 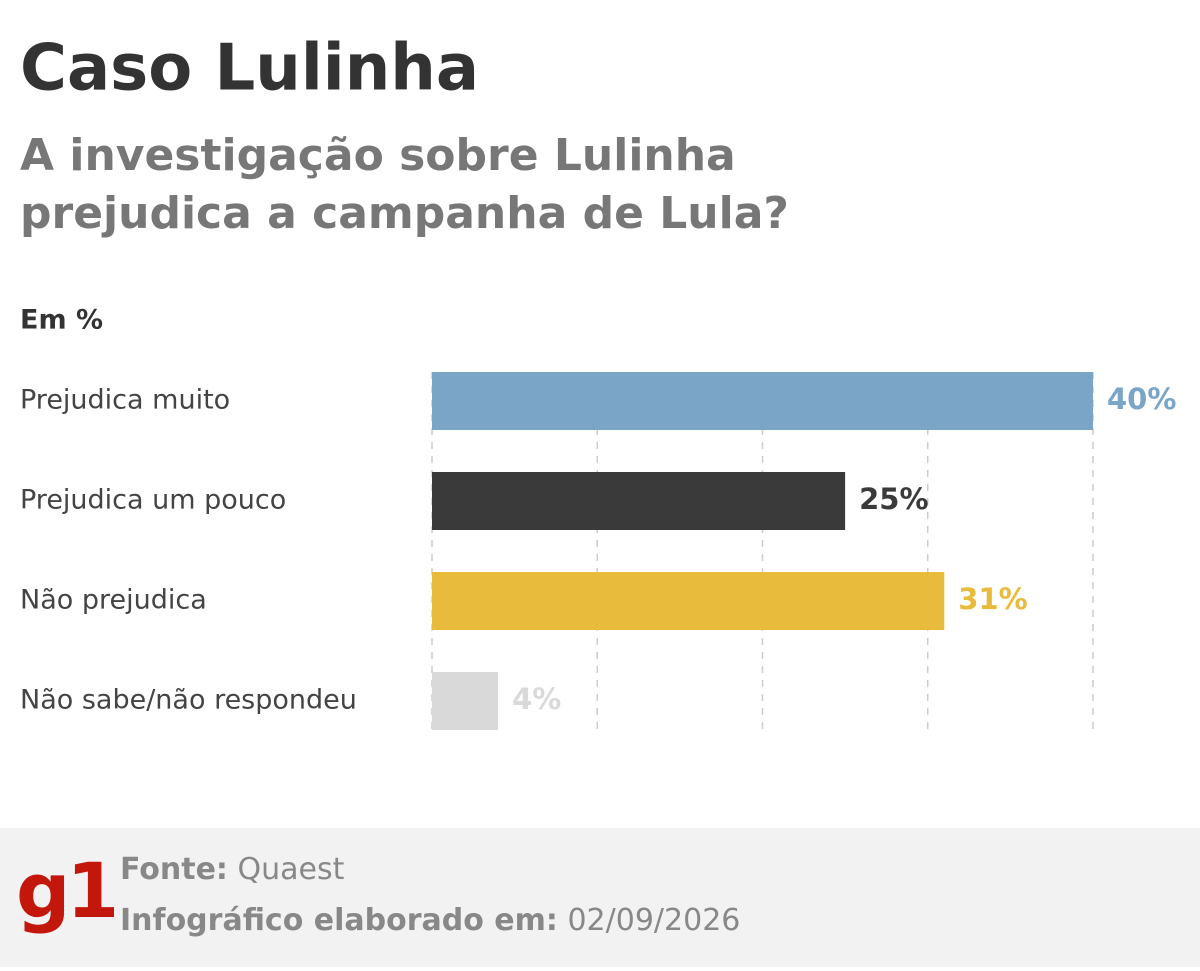 What do you see at coordinates (65, 890) in the screenshot?
I see `logo: g1` at bounding box center [65, 890].